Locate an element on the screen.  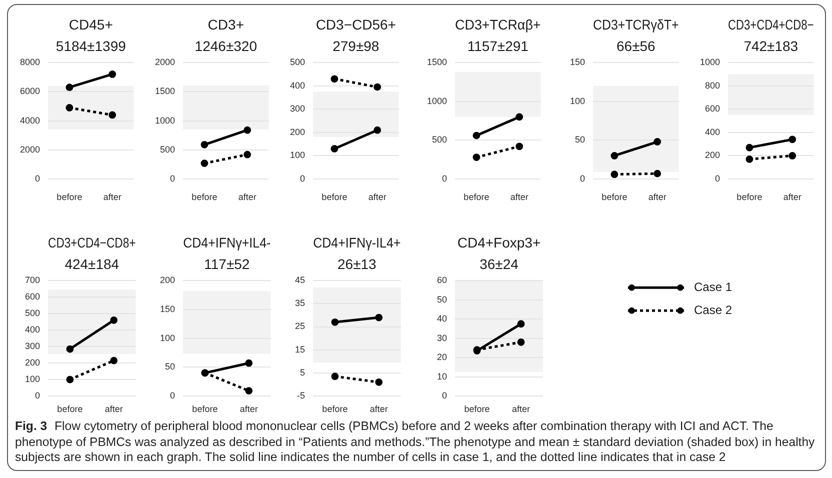
chart-title: CD3−CD56+ is located at coordinates (356, 24).